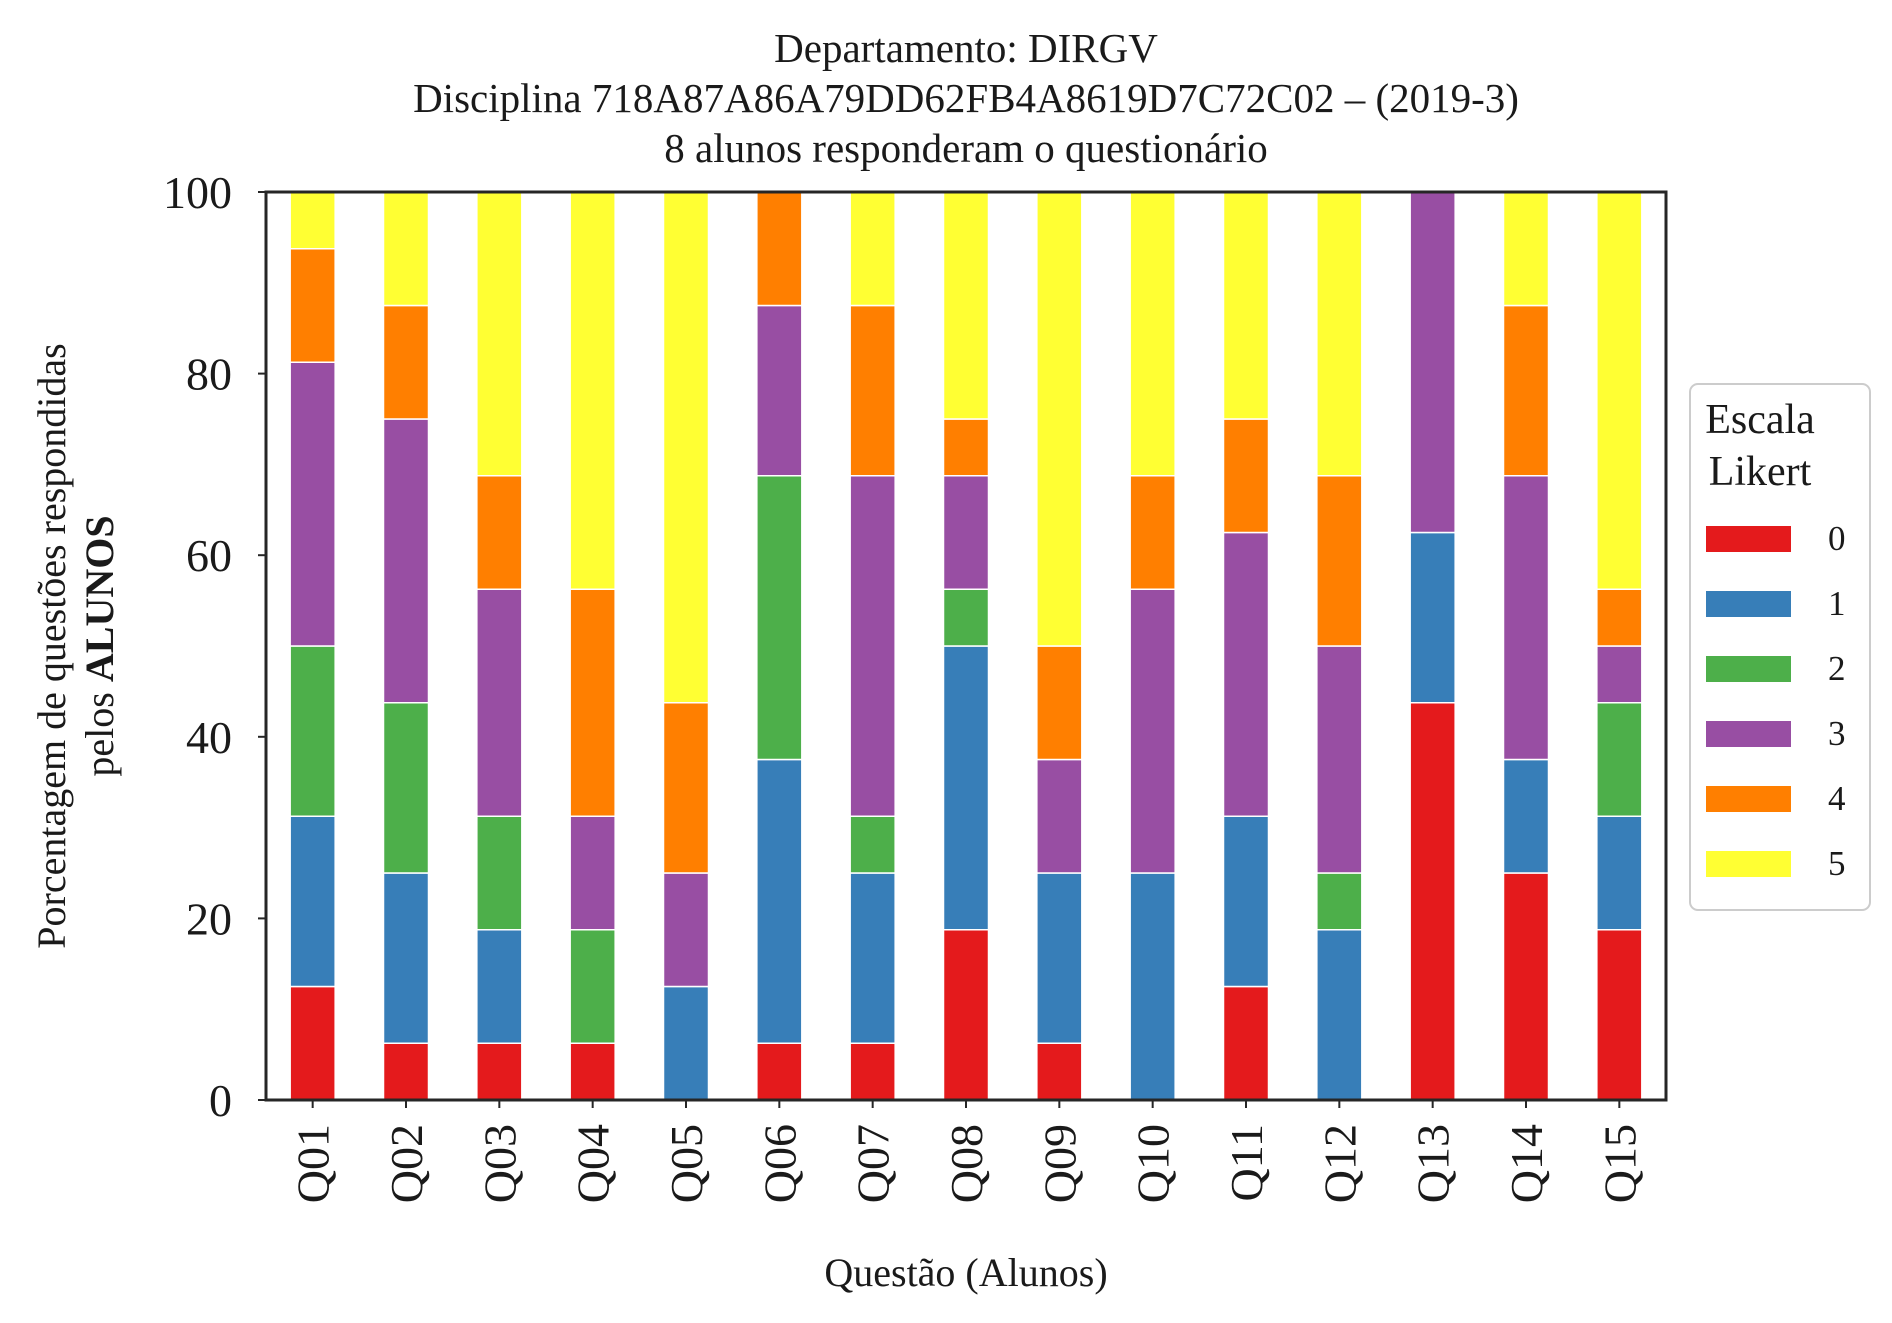  I want to click on legend-label-5: 5, so click(1837, 863).